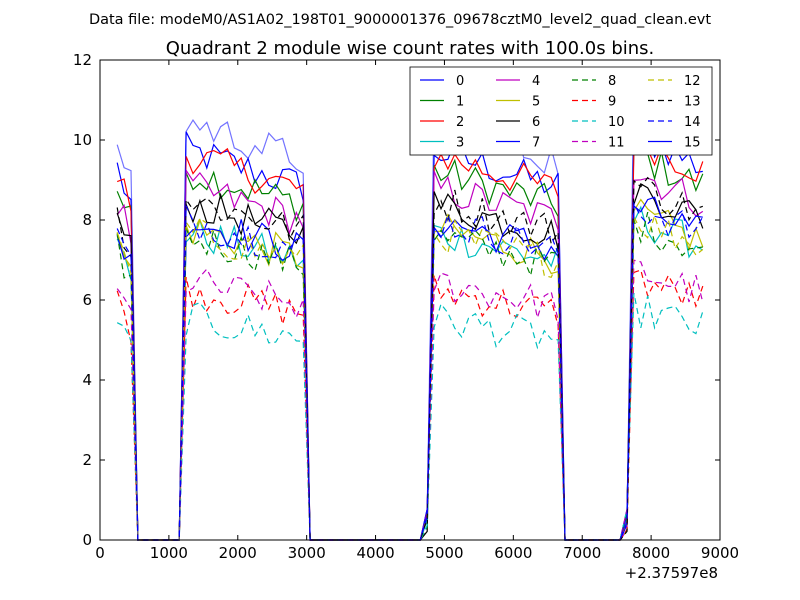 This screenshot has height=600, width=800. I want to click on legend-label-0: 0, so click(460, 81).